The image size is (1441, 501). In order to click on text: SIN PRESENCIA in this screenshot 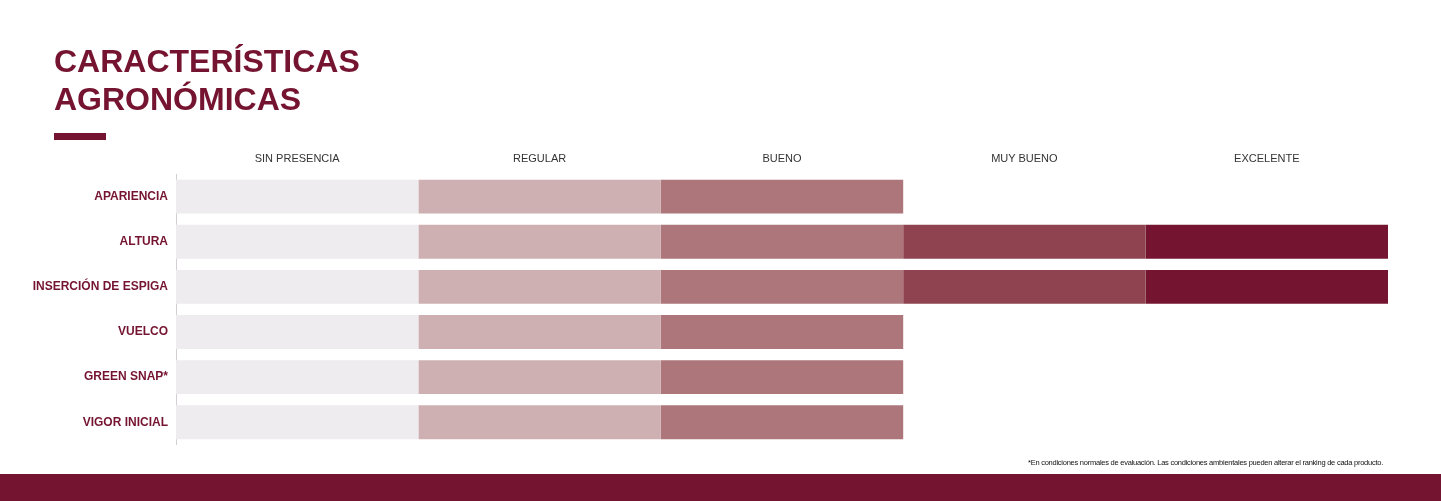, I will do `click(297, 158)`.